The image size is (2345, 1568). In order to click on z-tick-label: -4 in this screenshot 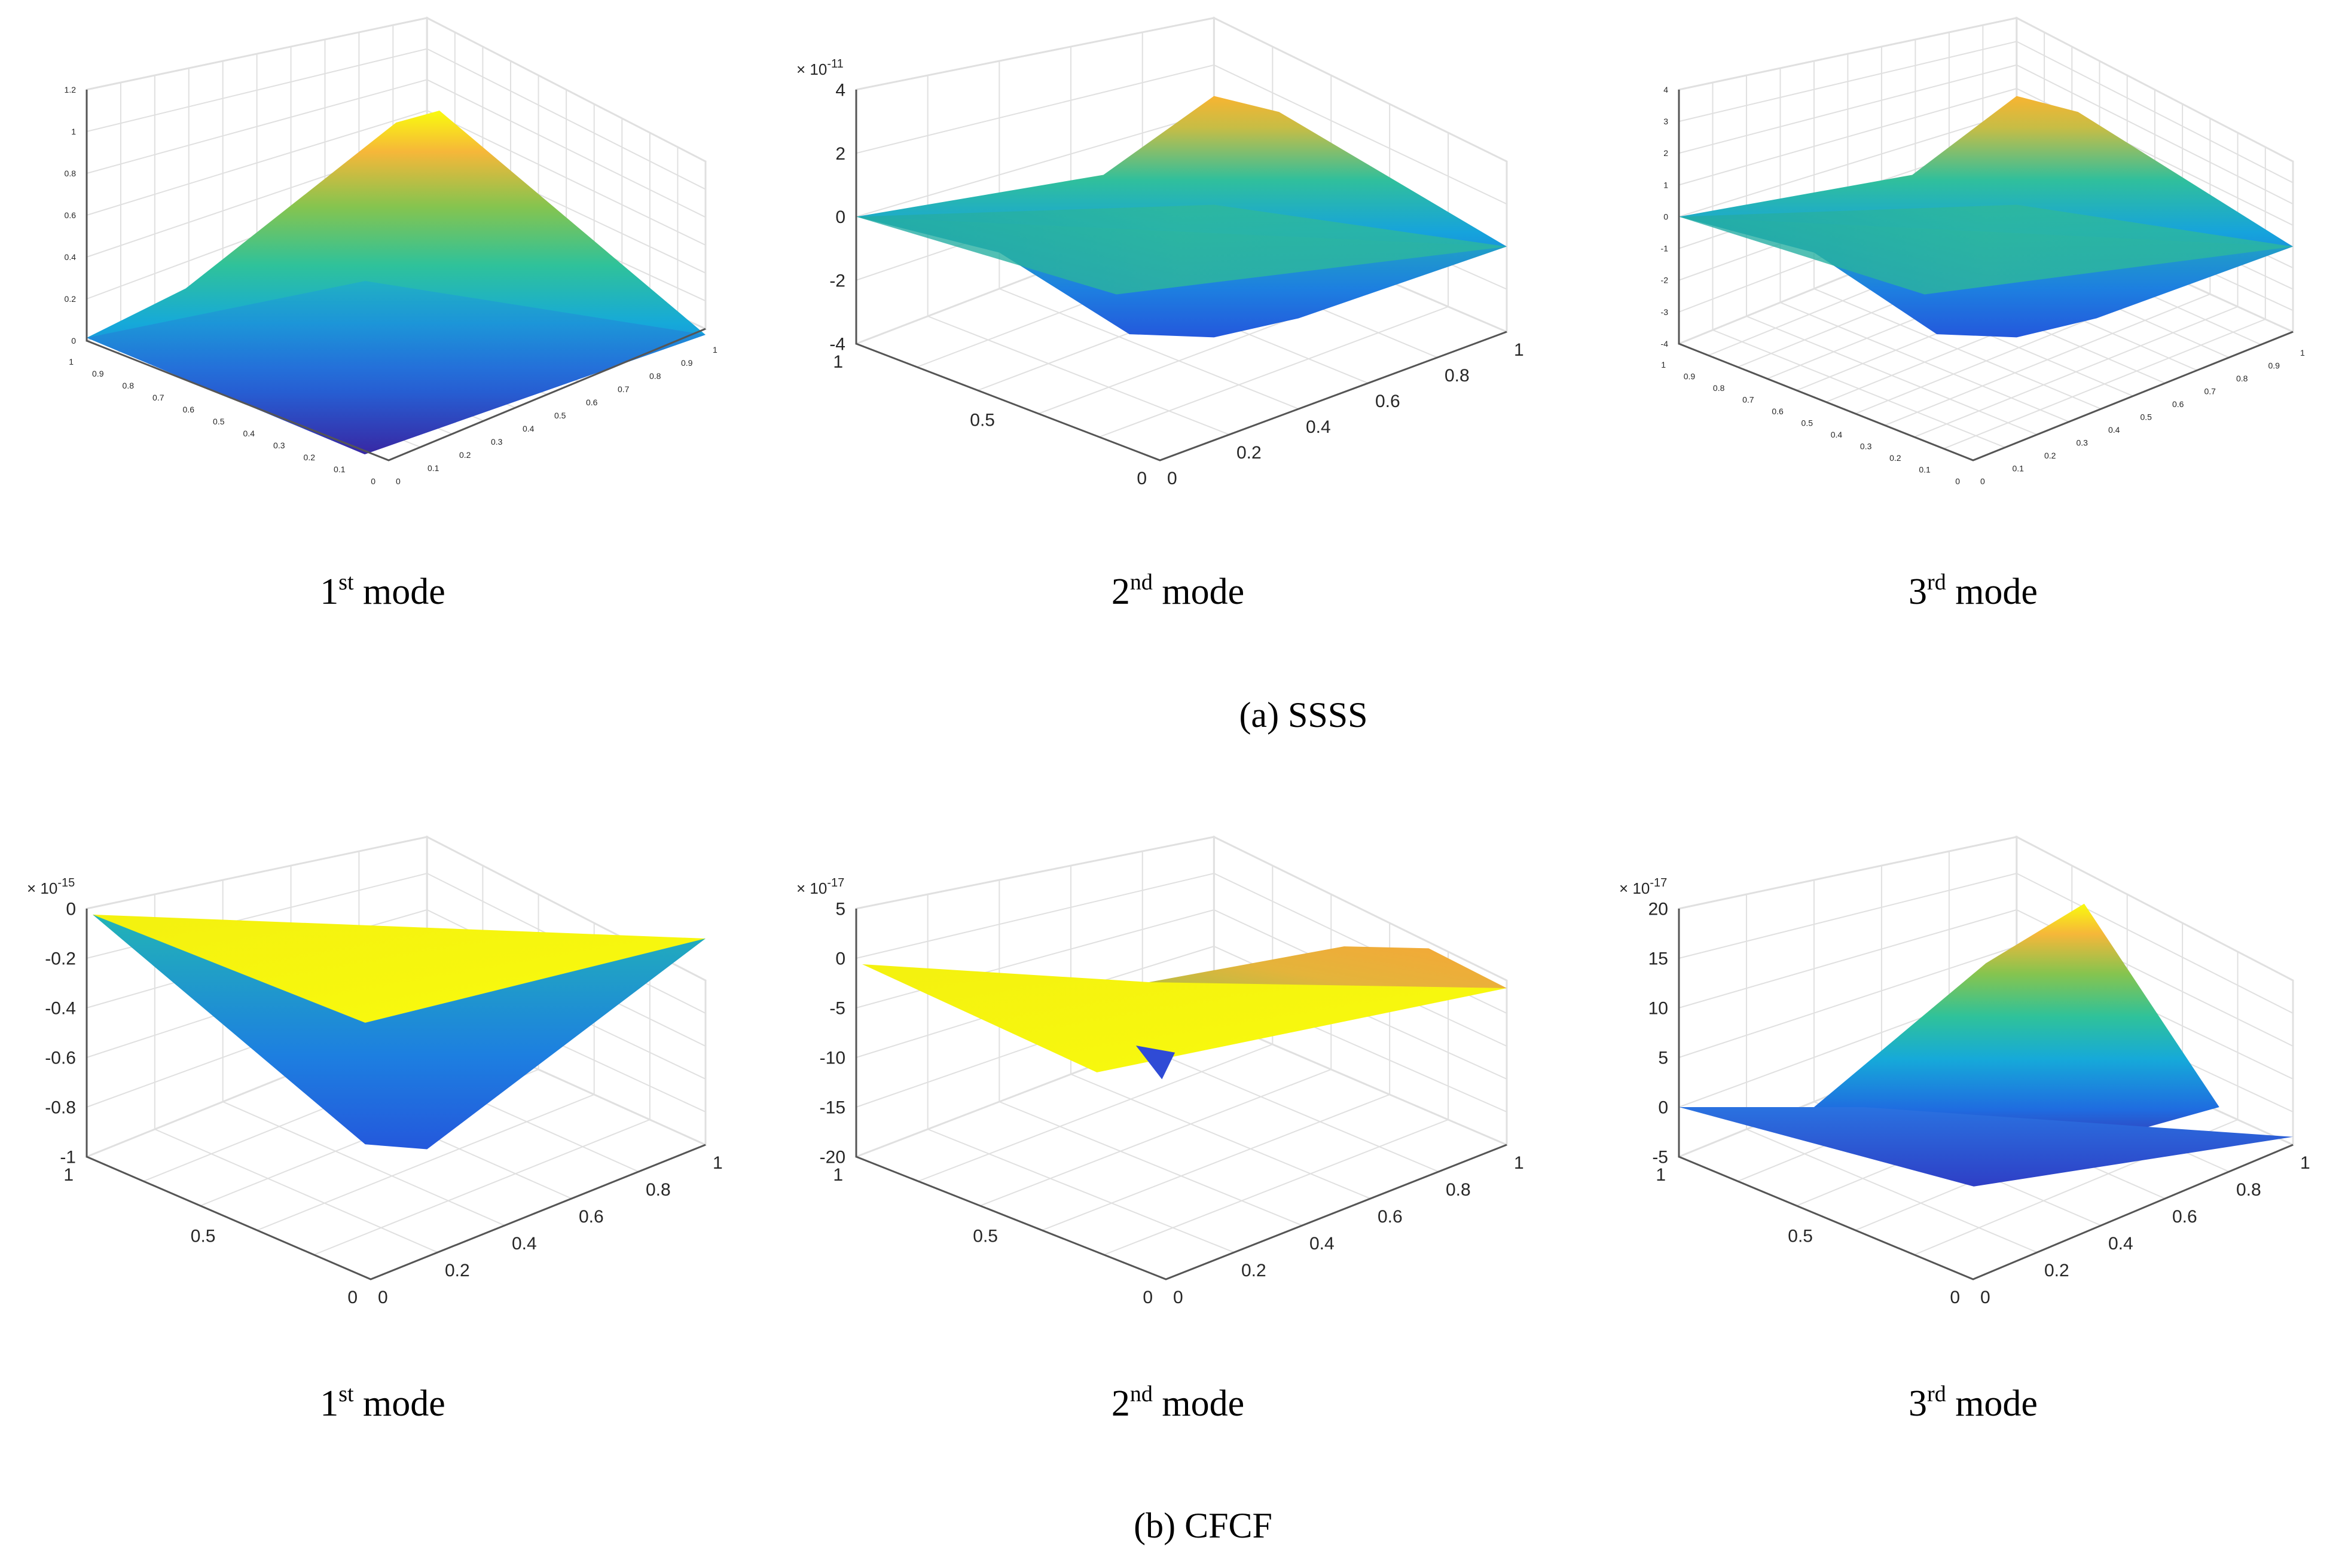, I will do `click(837, 345)`.